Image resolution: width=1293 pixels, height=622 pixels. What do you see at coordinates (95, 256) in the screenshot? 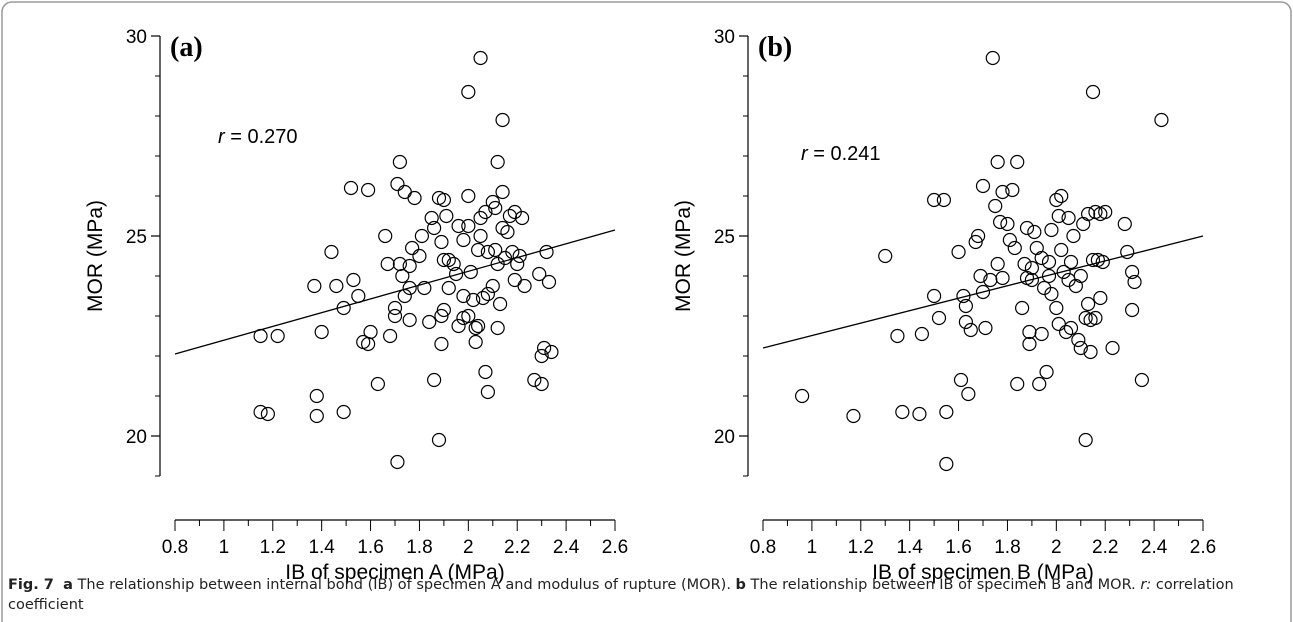
I see `y-axis-label: MOR (MPa)` at bounding box center [95, 256].